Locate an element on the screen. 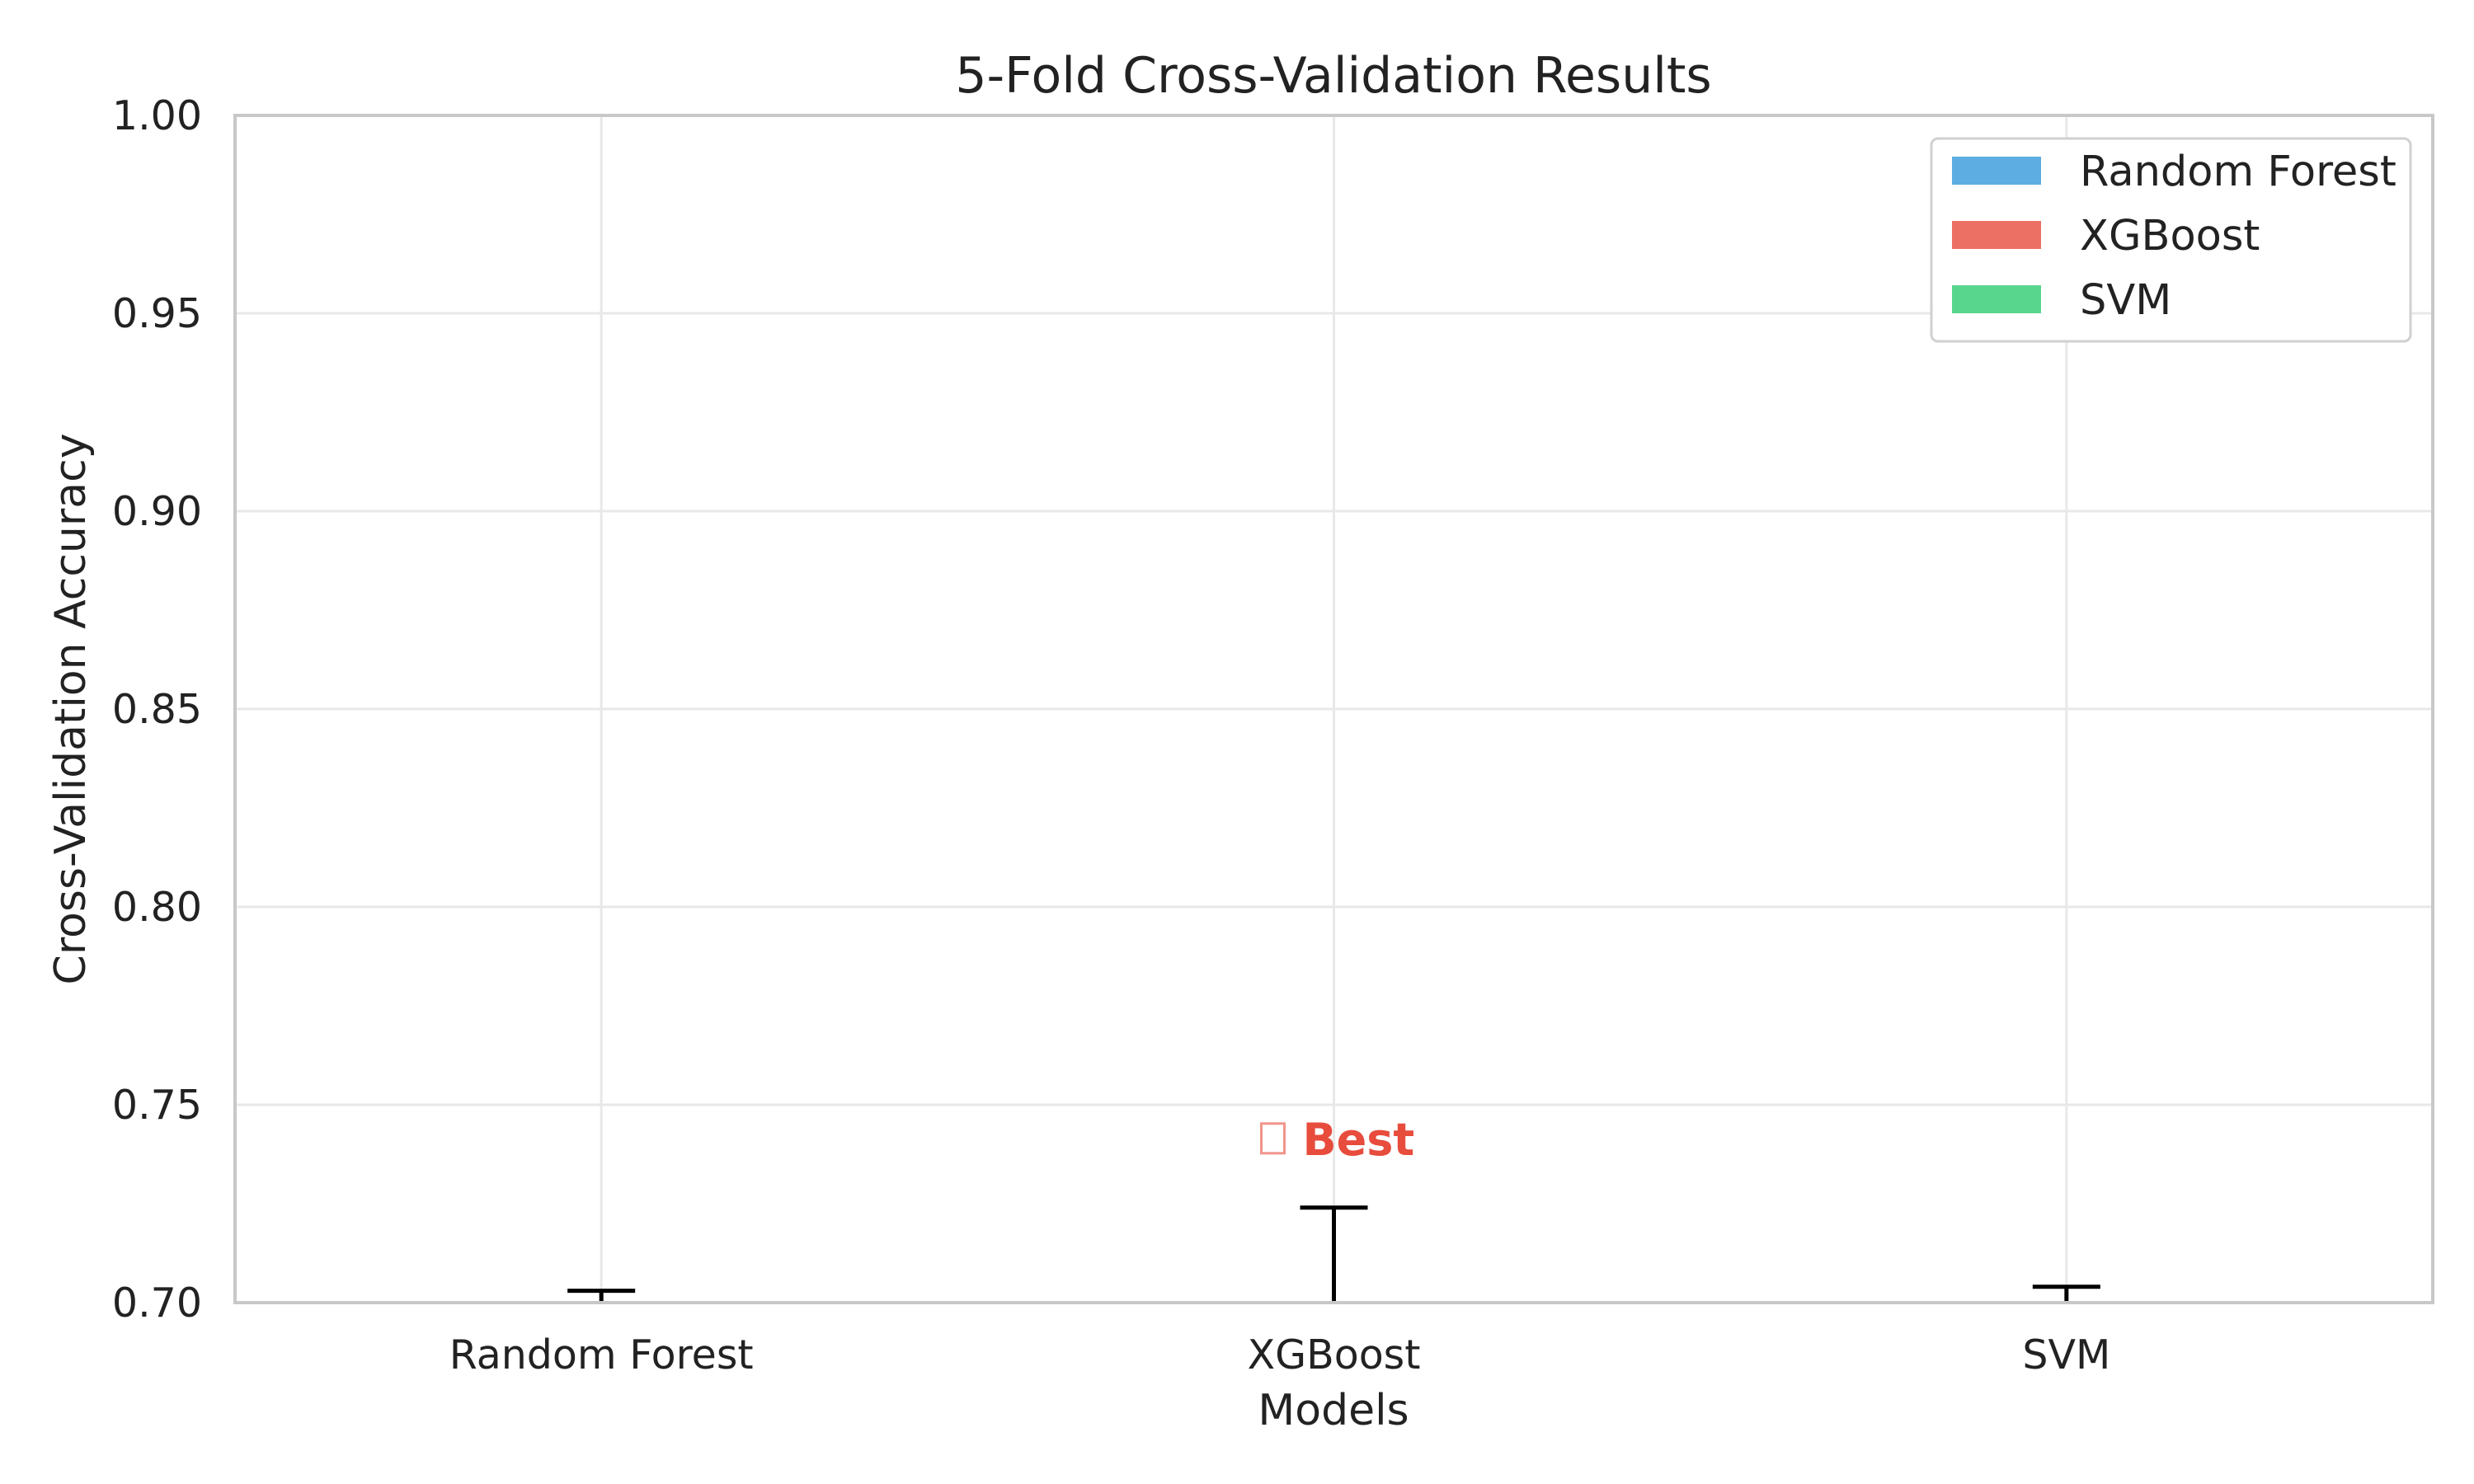 The image size is (2474, 1484). x-ticks: Random Forest XGBoost SVM is located at coordinates (1280, 1354).